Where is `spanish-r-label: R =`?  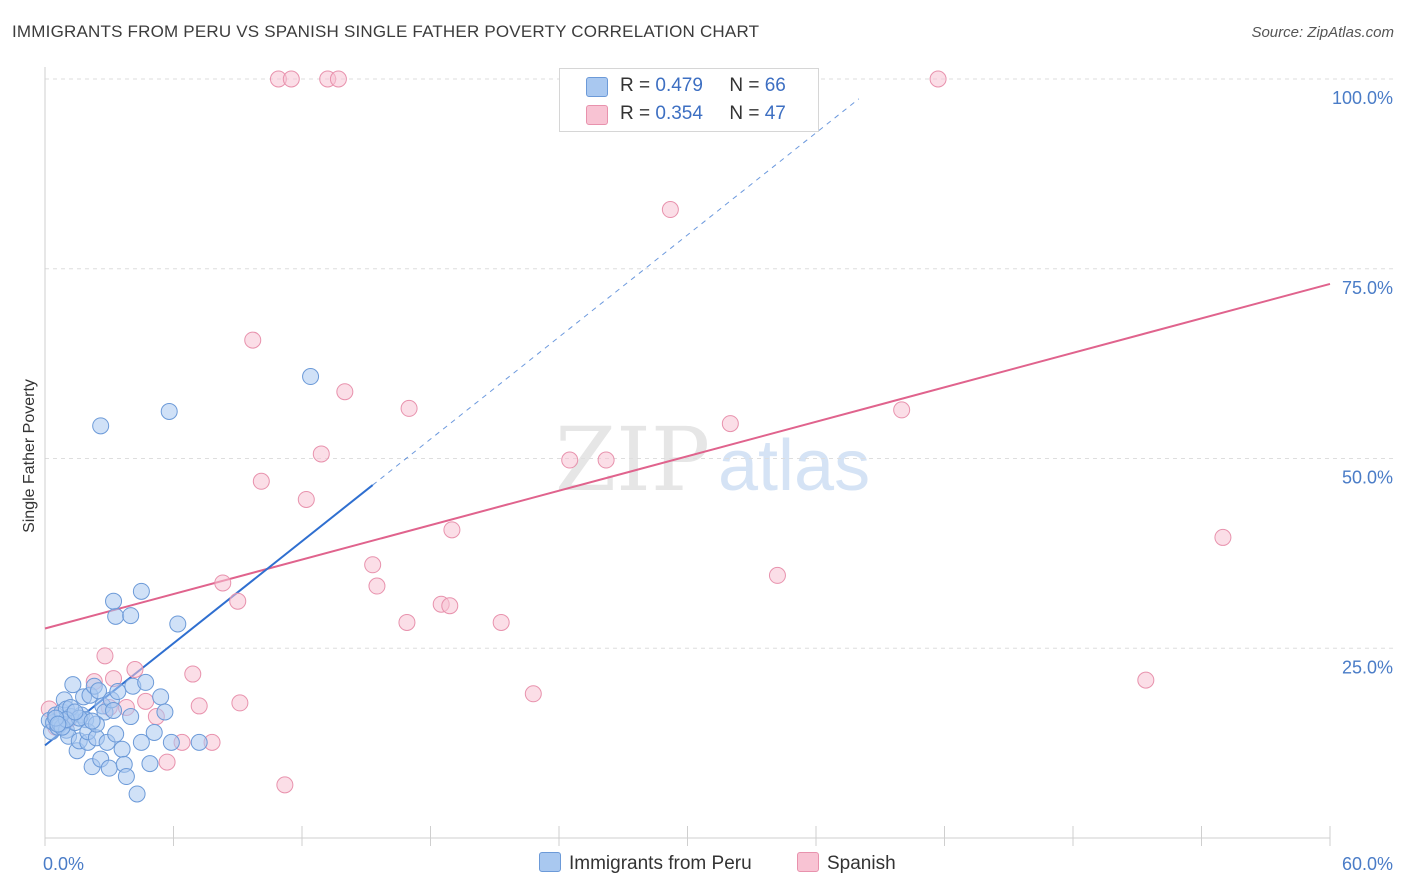 spanish-r-label: R = is located at coordinates (635, 113).